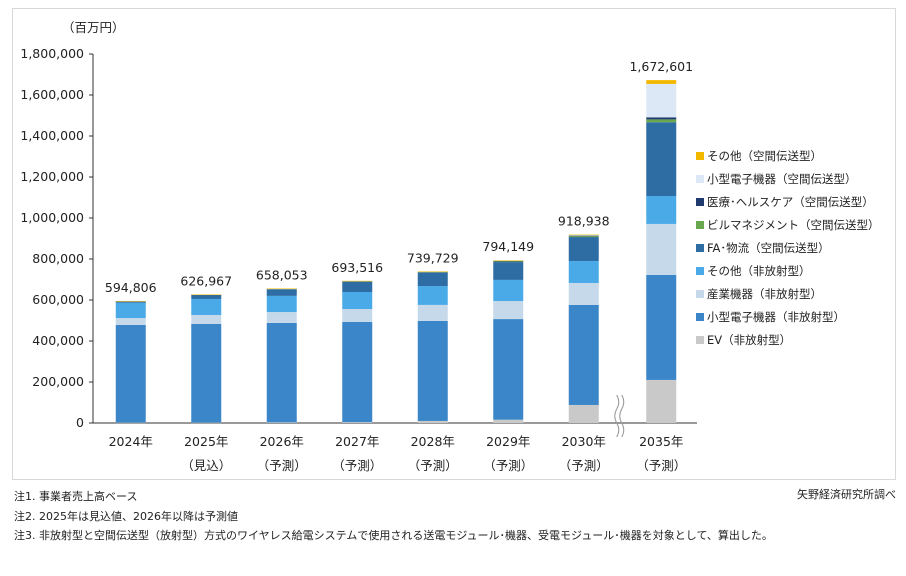 The height and width of the screenshot is (576, 906). Describe the element at coordinates (206, 280) in the screenshot. I see `total-label: 626,967` at that location.